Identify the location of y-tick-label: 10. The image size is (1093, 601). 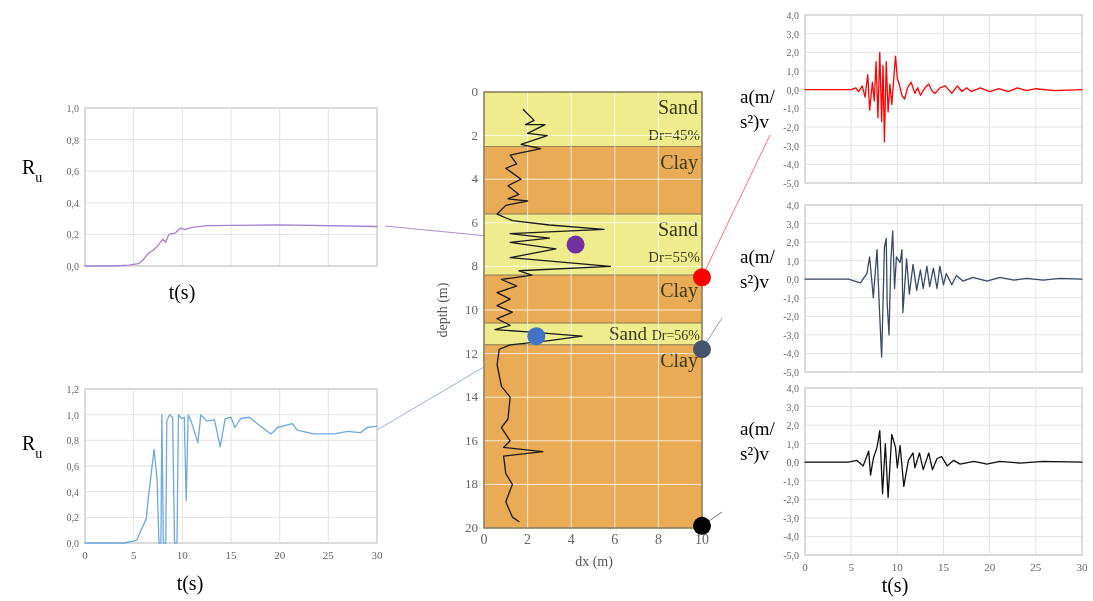
(471, 309).